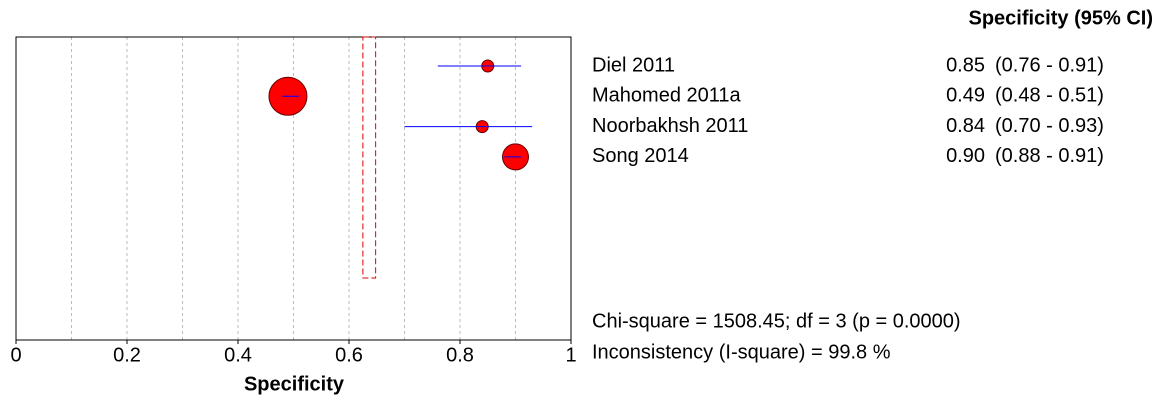  I want to click on x-tick-label: 0, so click(15, 355).